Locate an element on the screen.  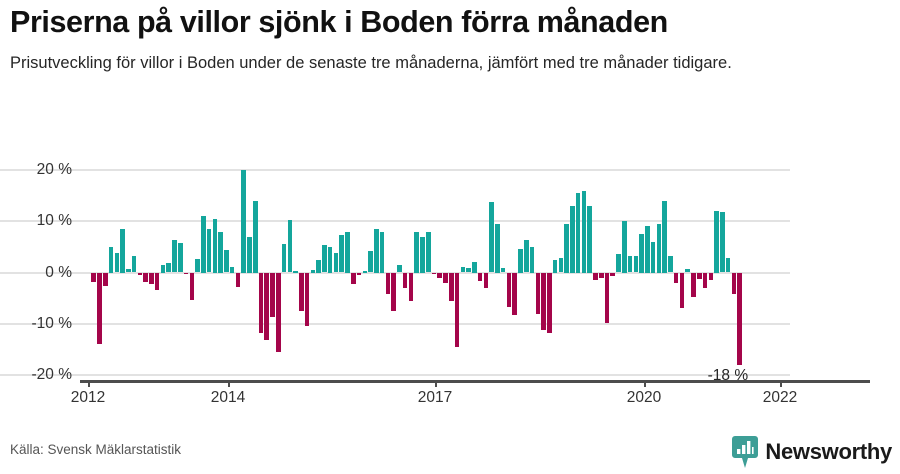
y-axis-tick-label: 0 % is located at coordinates (58, 272).